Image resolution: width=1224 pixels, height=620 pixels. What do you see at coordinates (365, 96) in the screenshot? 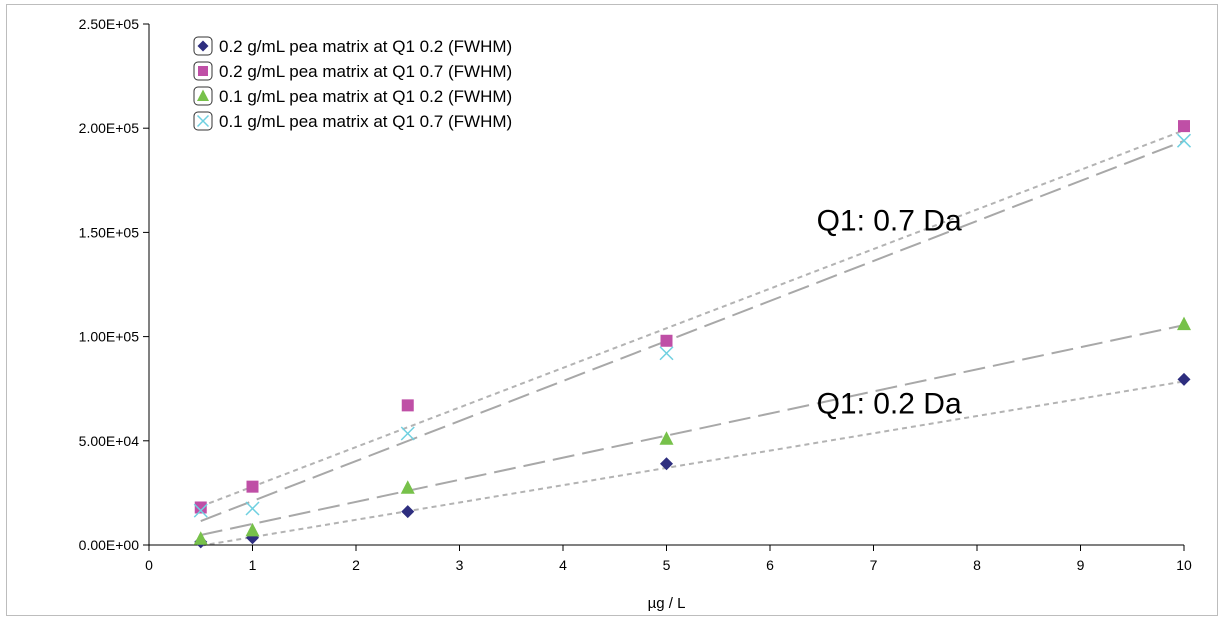
I see `legend-label: 0.1 g/mL pea matrix at Q1 0.2 (FWHM)` at bounding box center [365, 96].